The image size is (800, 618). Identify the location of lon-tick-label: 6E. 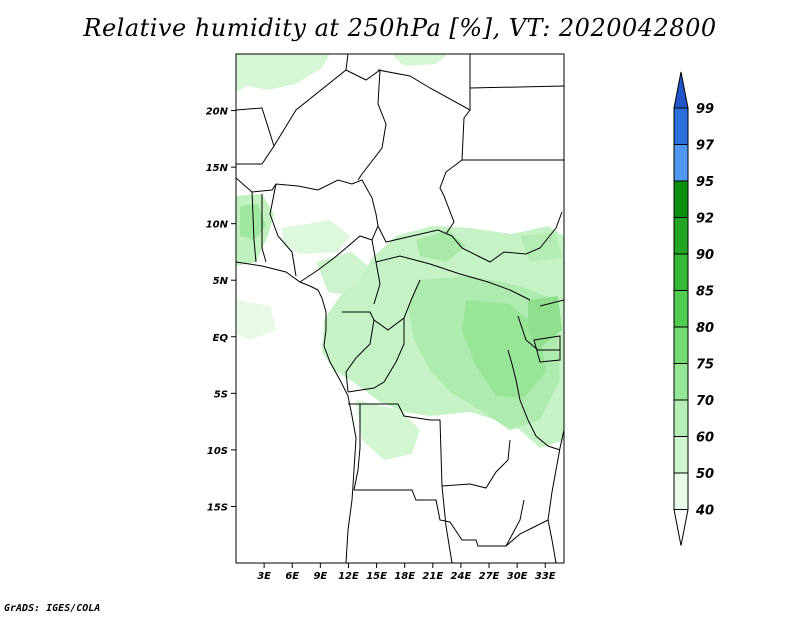
(292, 576).